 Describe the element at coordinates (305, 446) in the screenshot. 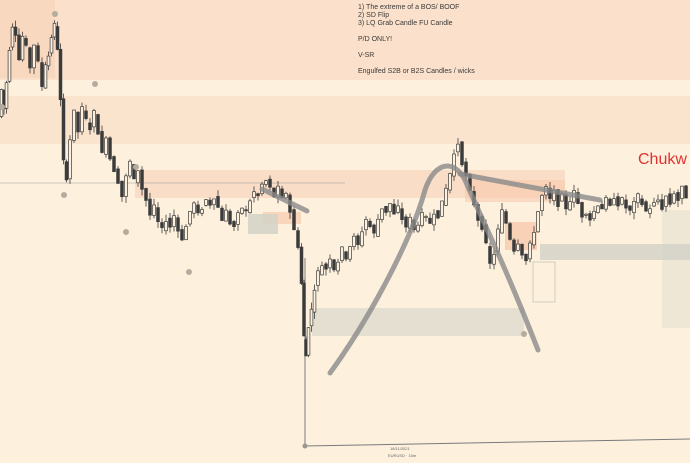

I see `base-dot` at that location.